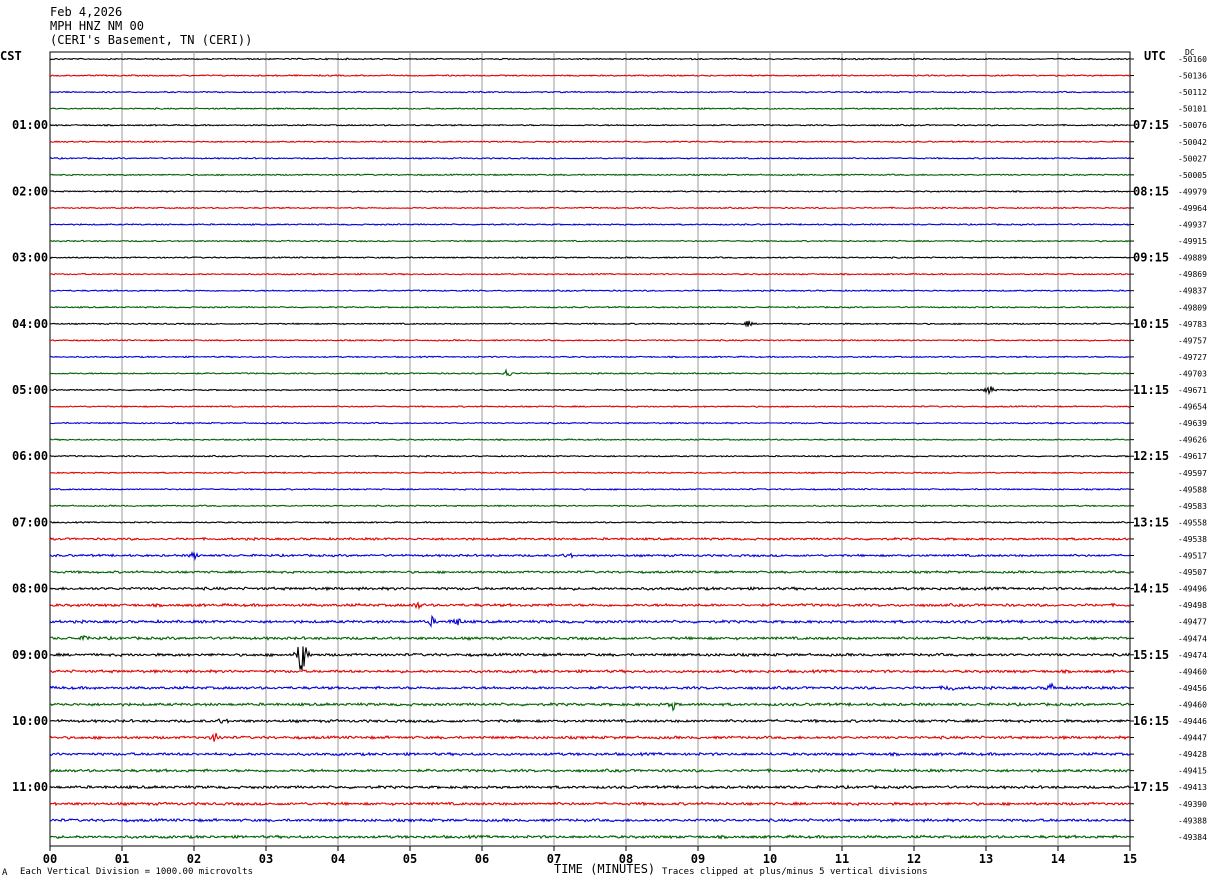 This screenshot has width=1210, height=886. What do you see at coordinates (554, 859) in the screenshot?
I see `x-tick-label: 07` at bounding box center [554, 859].